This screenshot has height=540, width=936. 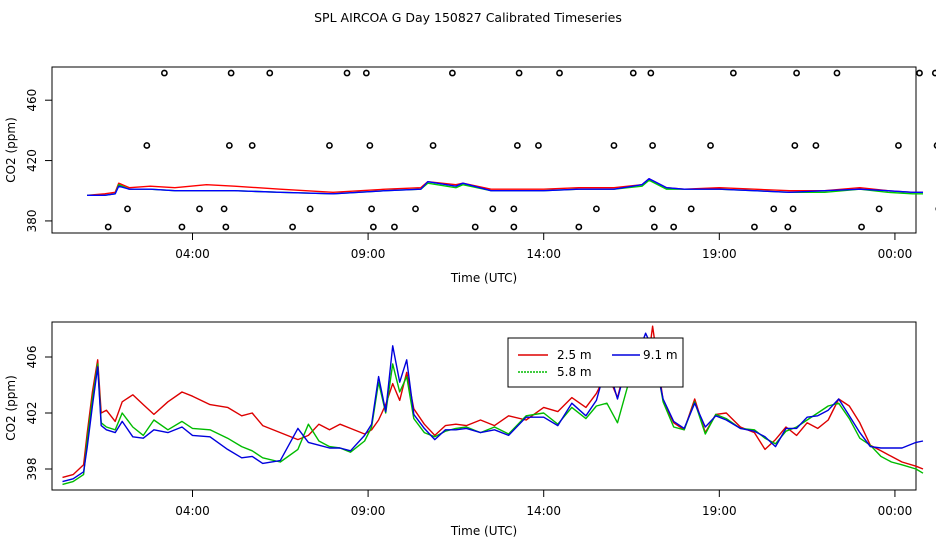 What do you see at coordinates (368, 254) in the screenshot?
I see `top-x-tick-label: 09:00` at bounding box center [368, 254].